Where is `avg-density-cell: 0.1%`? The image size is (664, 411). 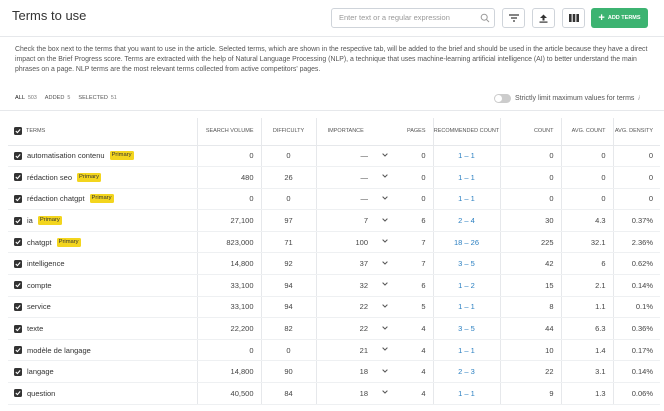 avg-density-cell: 0.1% is located at coordinates (636, 307).